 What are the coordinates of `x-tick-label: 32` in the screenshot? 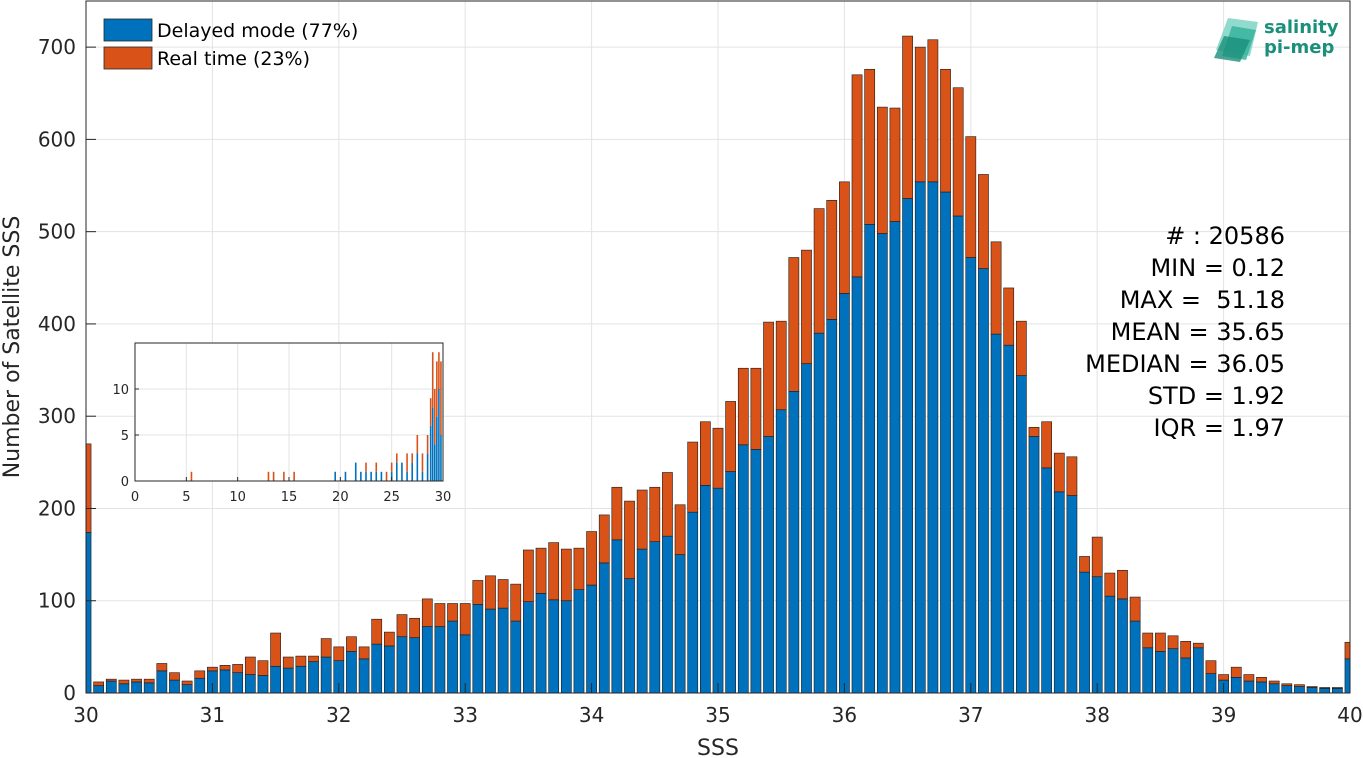 It's located at (338, 715).